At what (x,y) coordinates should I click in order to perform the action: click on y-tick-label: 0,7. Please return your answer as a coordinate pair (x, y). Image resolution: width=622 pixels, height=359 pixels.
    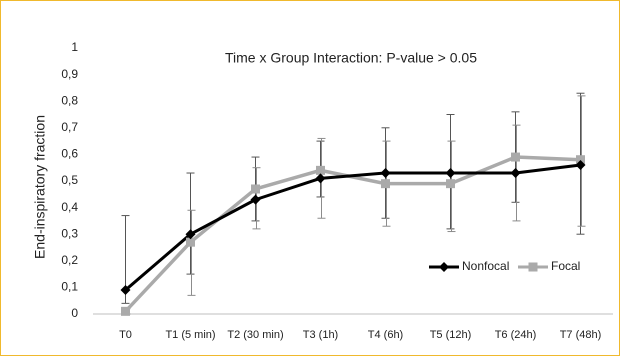
    Looking at the image, I should click on (69, 127).